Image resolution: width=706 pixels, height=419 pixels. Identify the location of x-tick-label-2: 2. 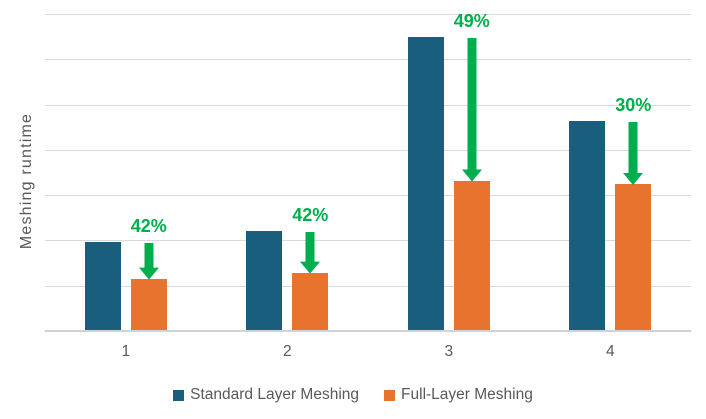
(287, 351).